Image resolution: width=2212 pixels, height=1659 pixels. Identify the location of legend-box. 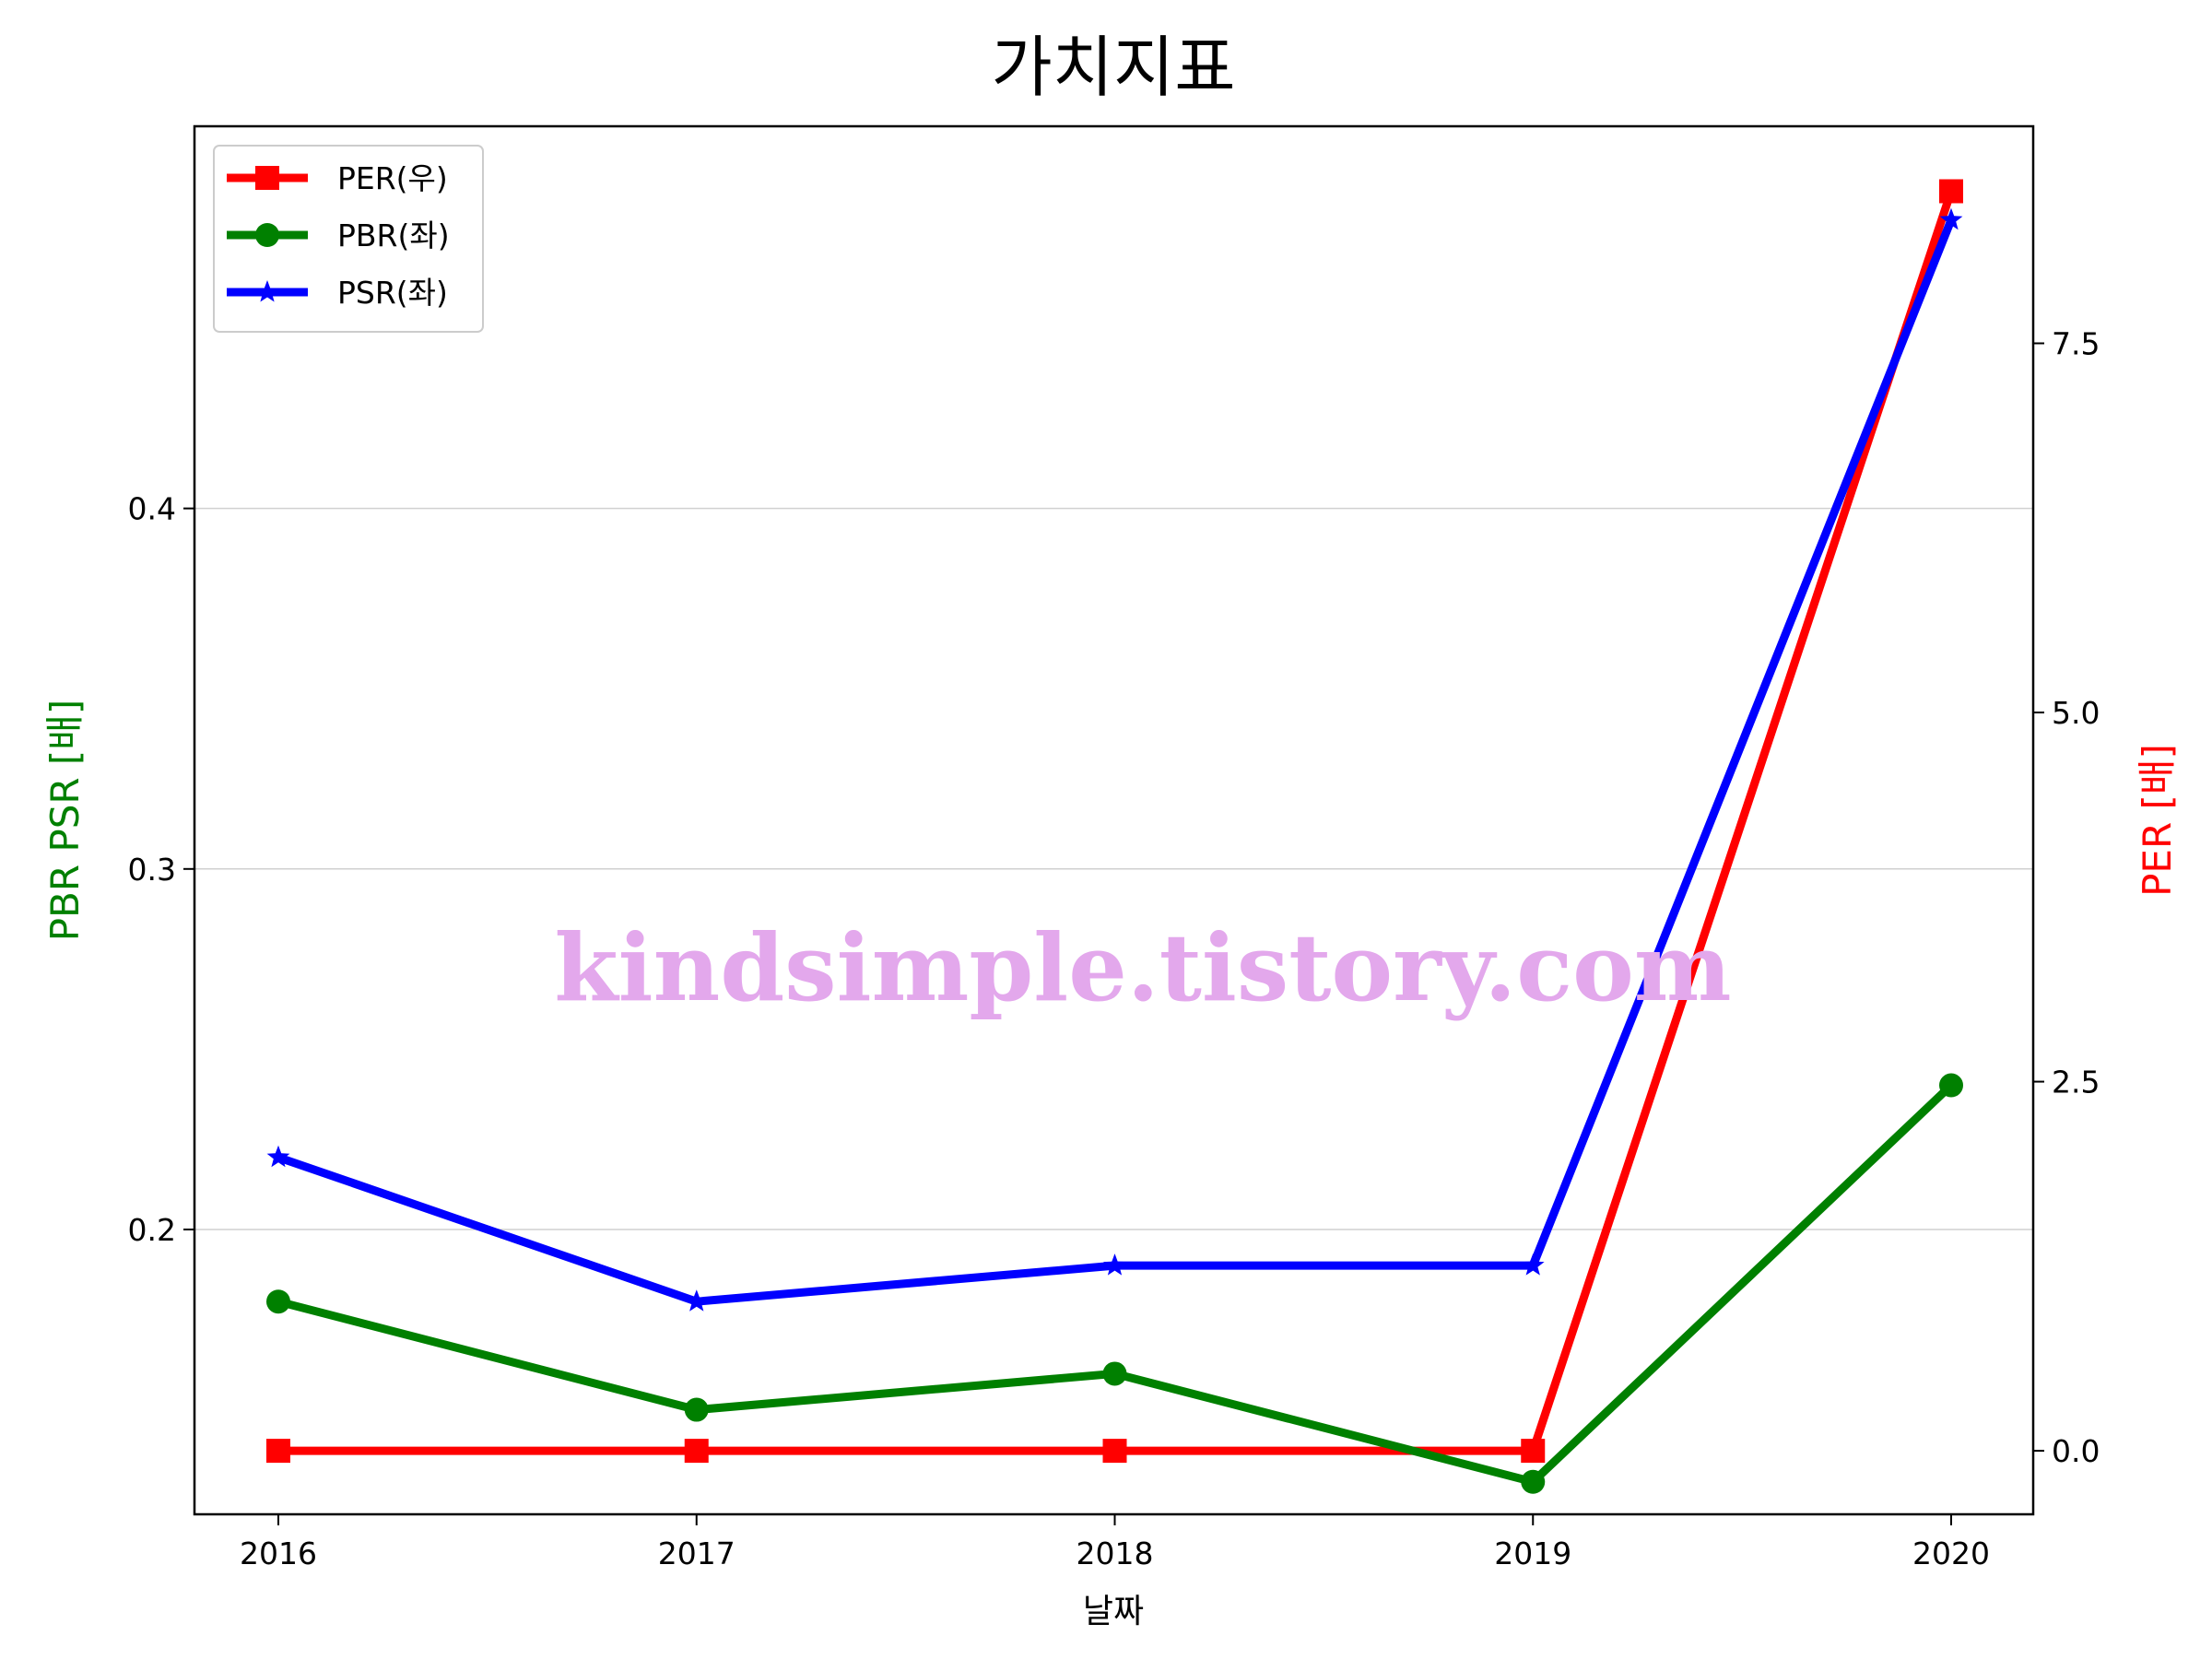
(348, 239).